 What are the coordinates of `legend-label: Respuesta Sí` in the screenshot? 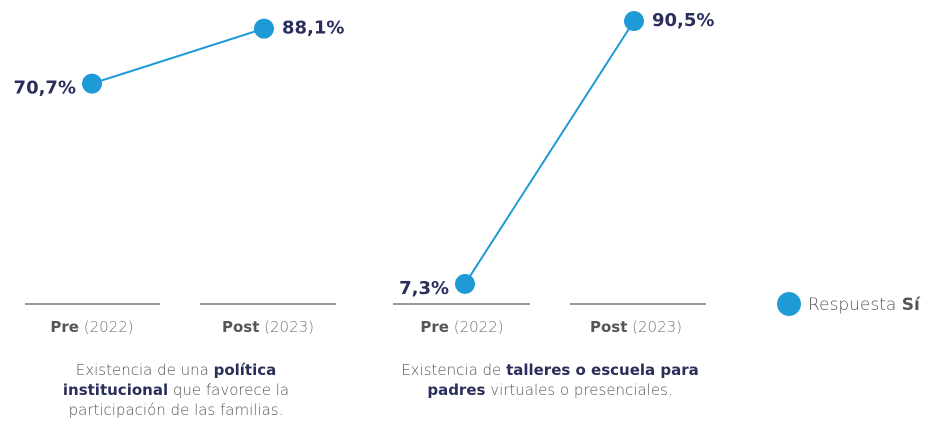 It's located at (864, 305).